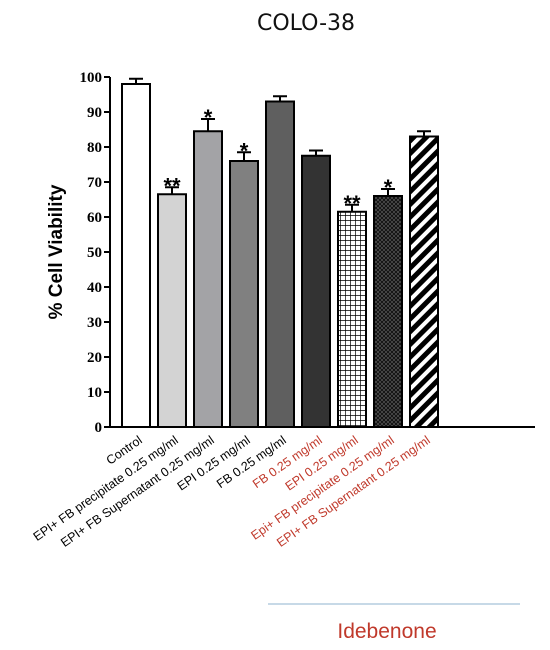  I want to click on group-label: Idebenone, so click(386, 631).